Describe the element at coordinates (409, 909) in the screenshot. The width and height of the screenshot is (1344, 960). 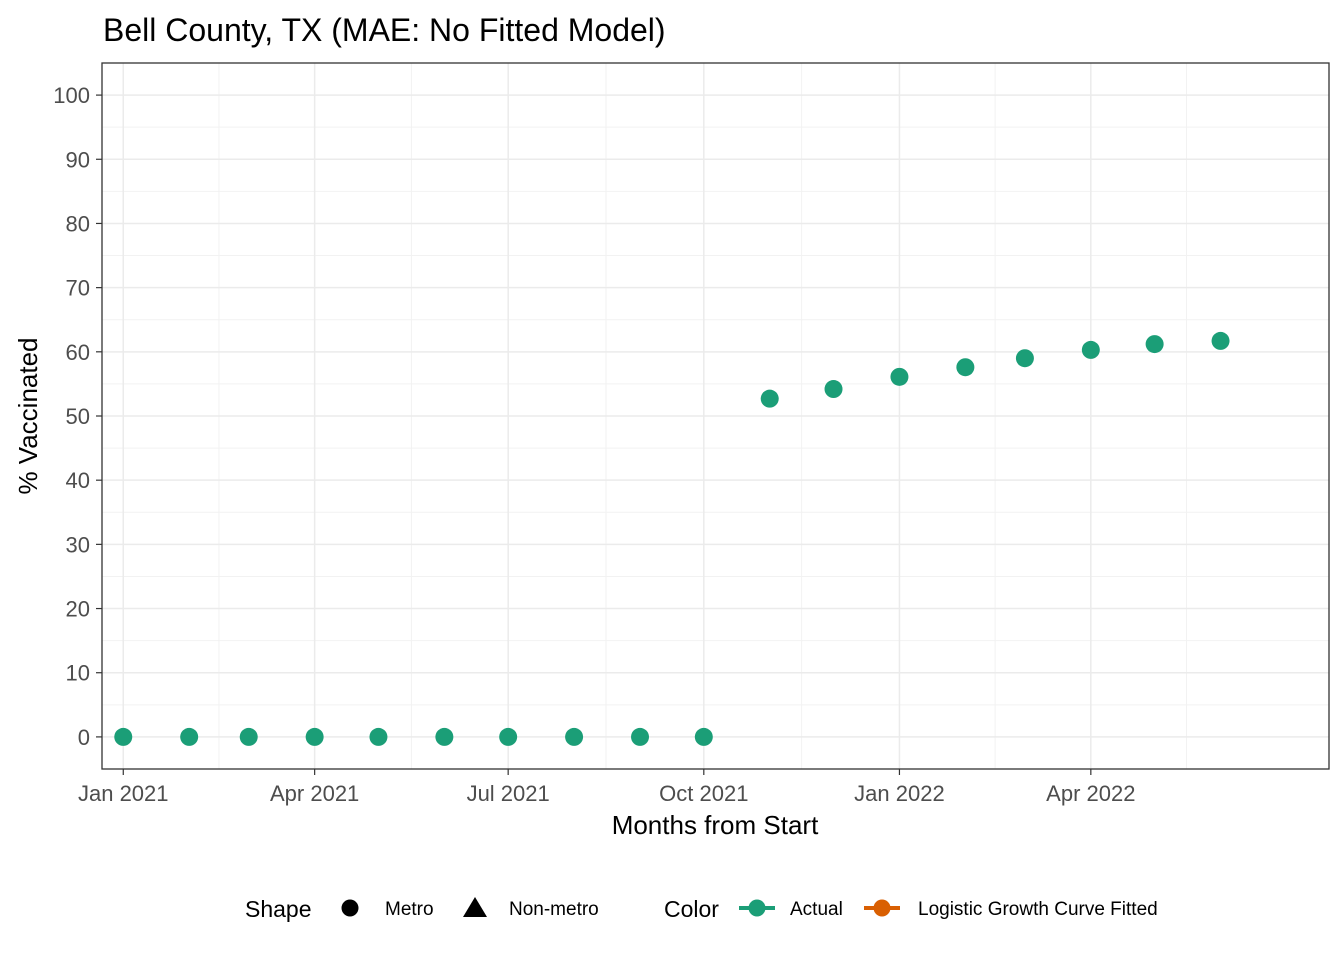
I see `legend-metro-label: Metro` at that location.